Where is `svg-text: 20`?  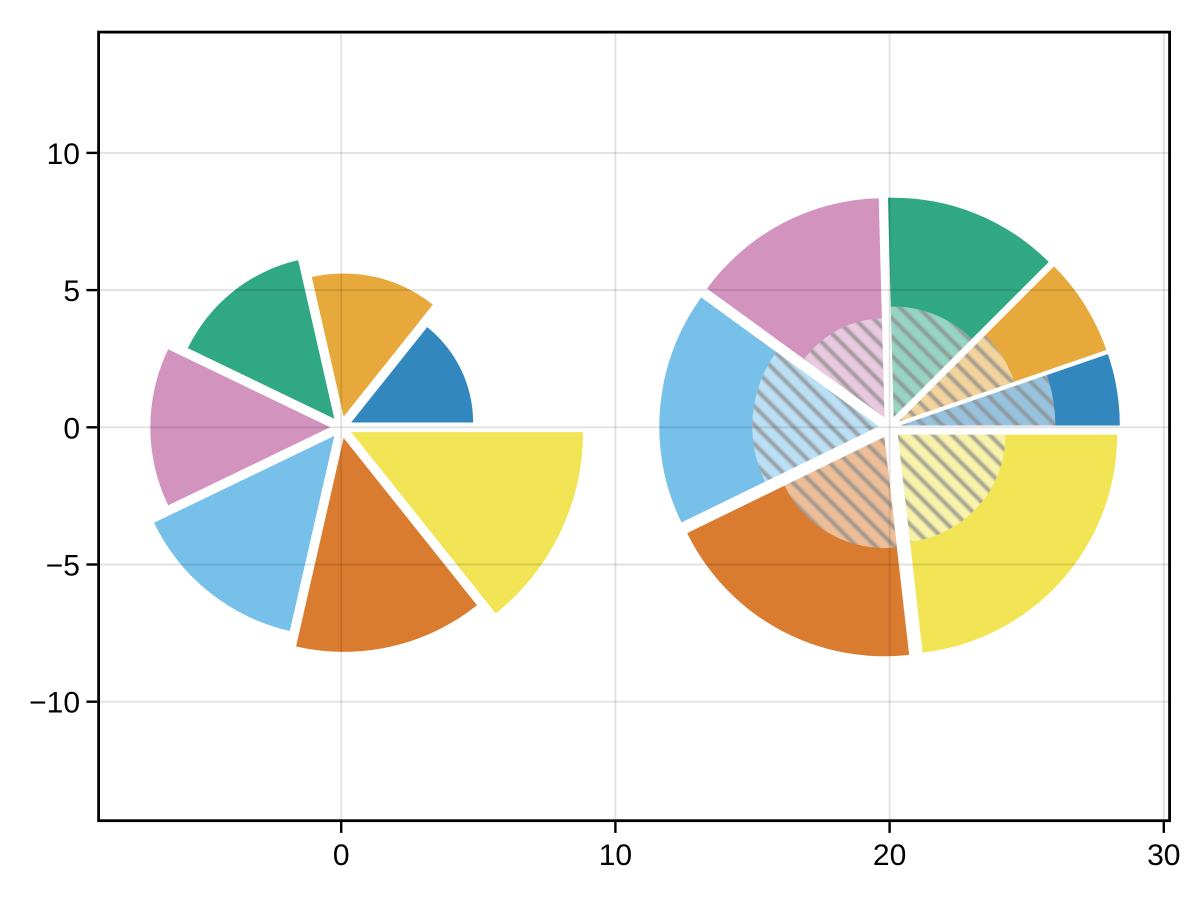
svg-text: 20 is located at coordinates (889, 855).